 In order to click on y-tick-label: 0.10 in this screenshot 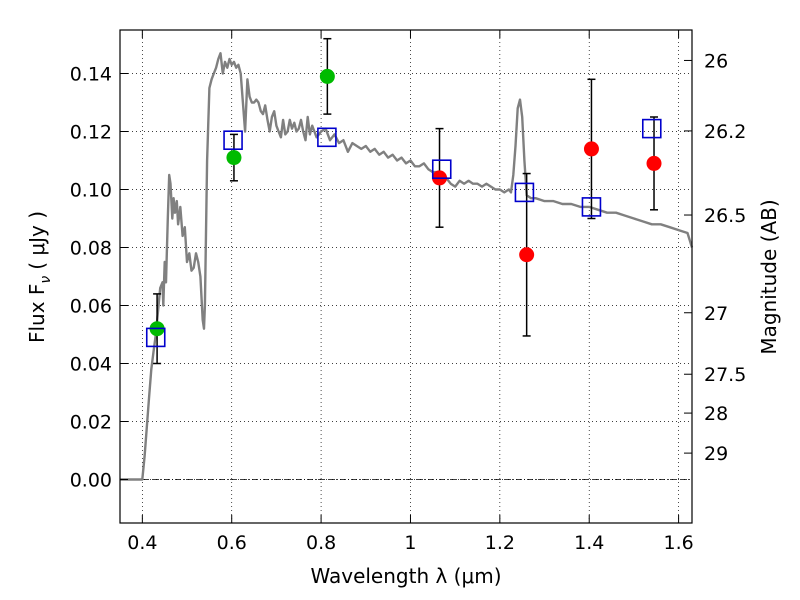, I will do `click(91, 191)`.